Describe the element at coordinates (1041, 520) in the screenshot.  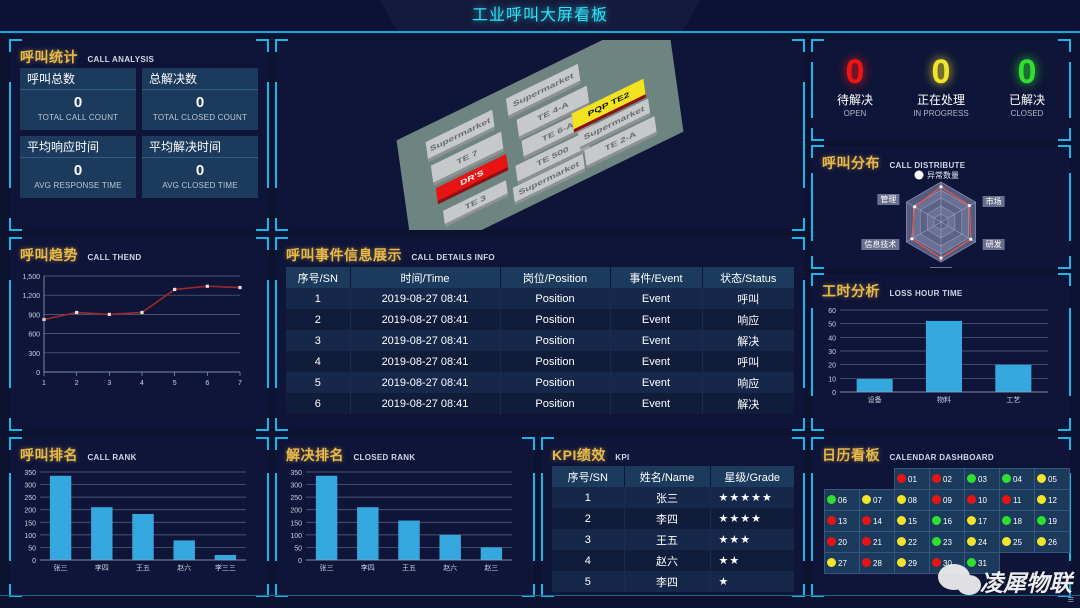
I see `status-dot-green-icon` at that location.